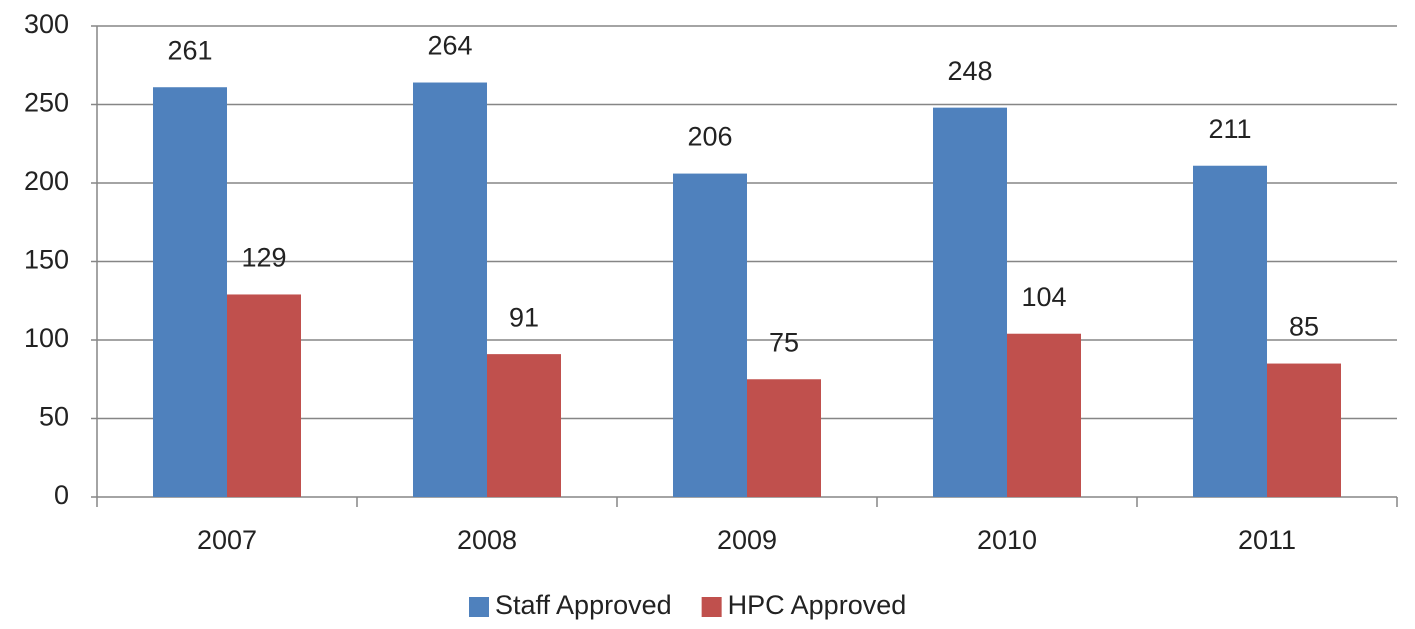 This screenshot has height=629, width=1415. I want to click on y-tick-label: 150, so click(46, 260).